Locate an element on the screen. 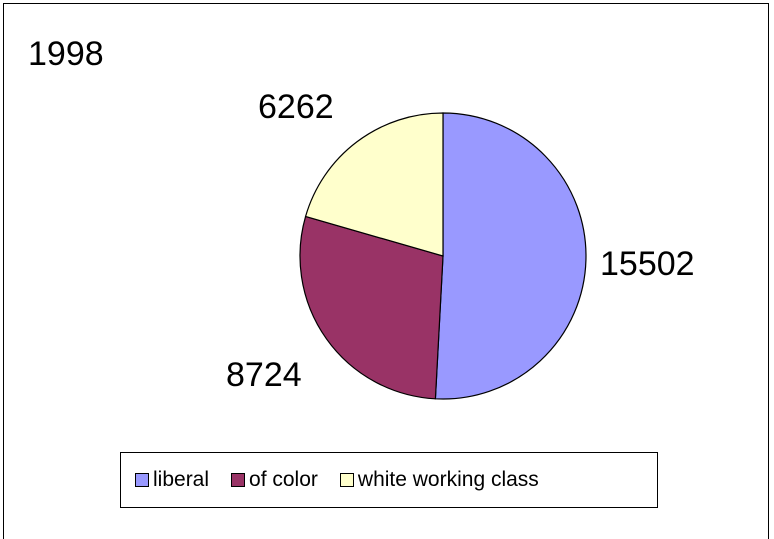  legend-item-white-working-class: white working class is located at coordinates (439, 480).